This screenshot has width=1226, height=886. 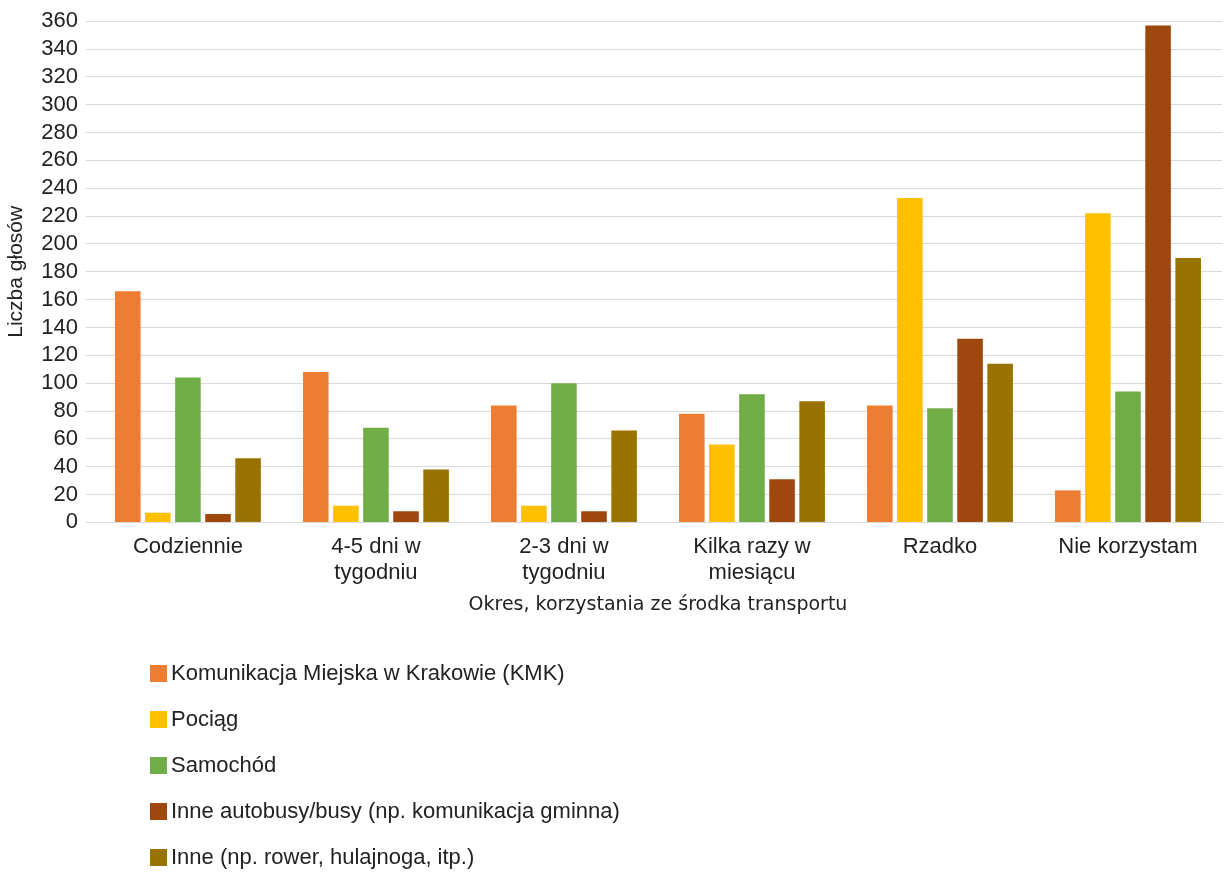 What do you see at coordinates (65, 493) in the screenshot?
I see `y-tick-label: 20` at bounding box center [65, 493].